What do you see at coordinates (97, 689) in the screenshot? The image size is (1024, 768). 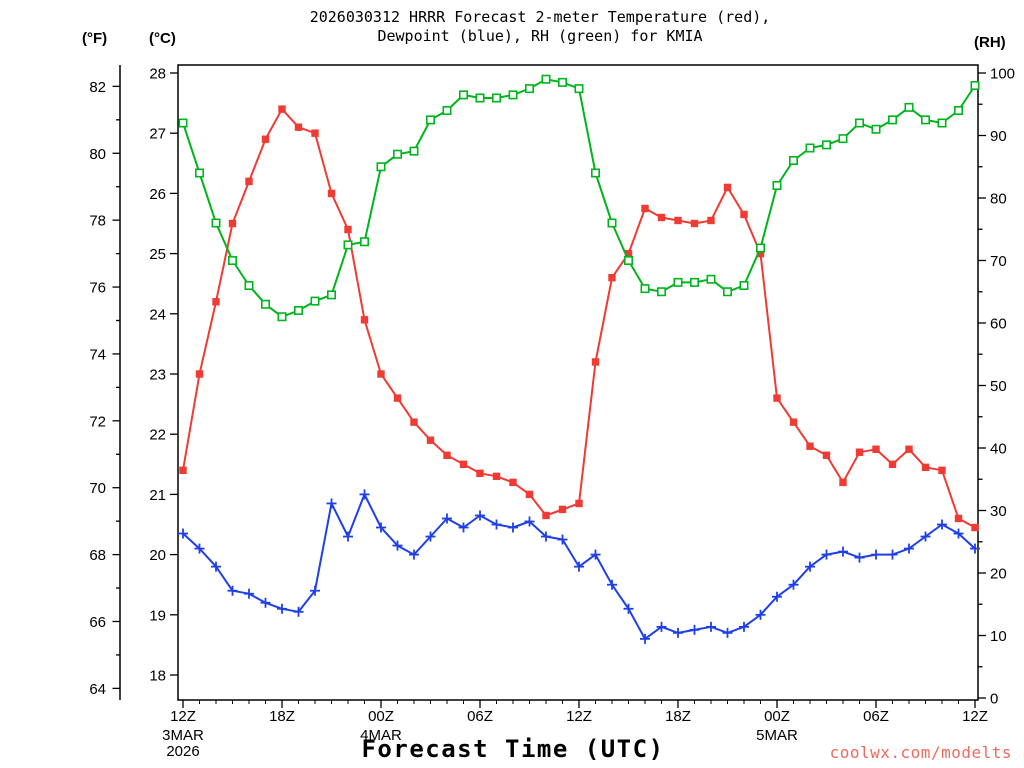 I see `fahrenheit-tick-label: 64` at bounding box center [97, 689].